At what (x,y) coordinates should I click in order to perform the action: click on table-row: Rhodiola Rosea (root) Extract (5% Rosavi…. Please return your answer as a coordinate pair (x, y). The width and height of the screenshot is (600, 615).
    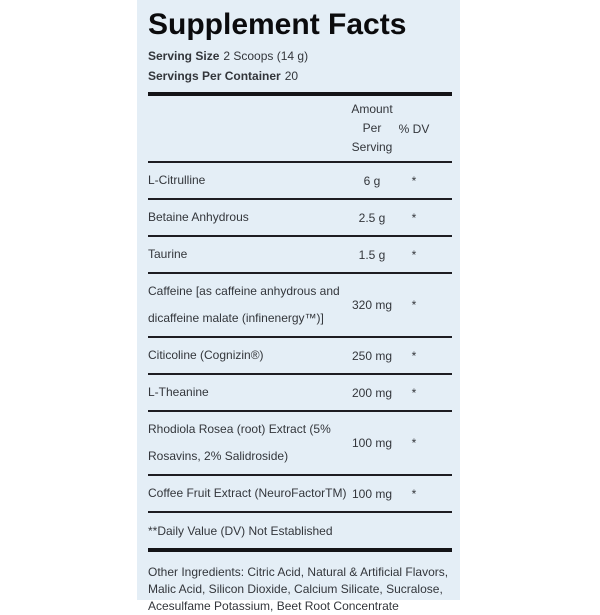
    Looking at the image, I should click on (300, 444).